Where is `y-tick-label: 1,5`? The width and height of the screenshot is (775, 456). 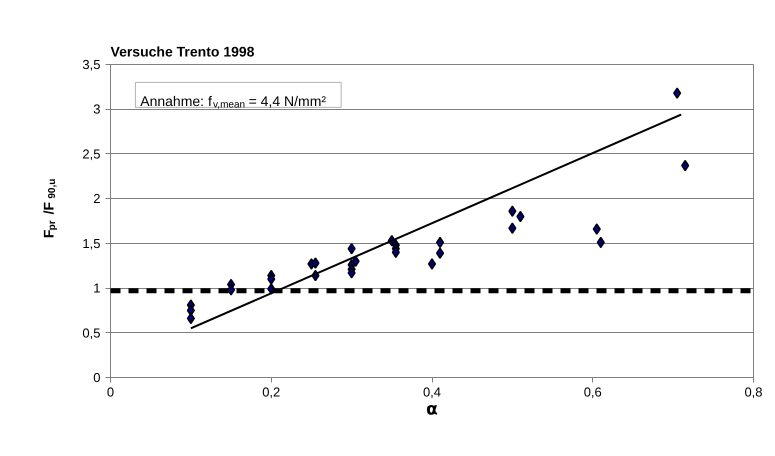 y-tick-label: 1,5 is located at coordinates (91, 243).